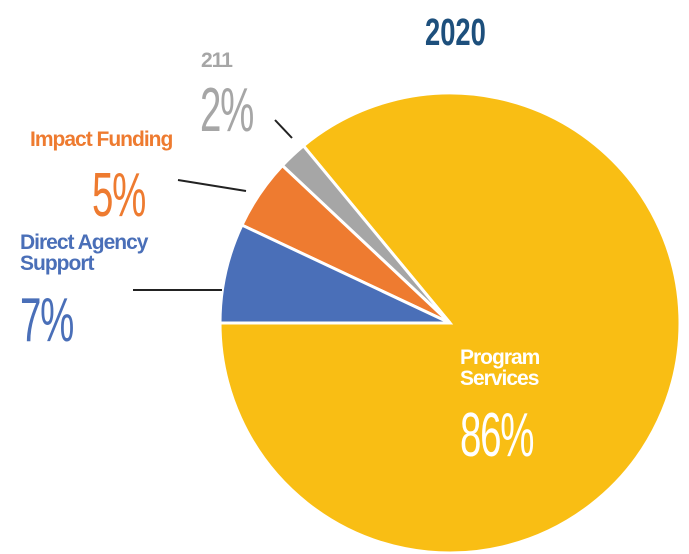 The height and width of the screenshot is (554, 689). Describe the element at coordinates (84, 253) in the screenshot. I see `category-label: Direct Agency Support` at that location.